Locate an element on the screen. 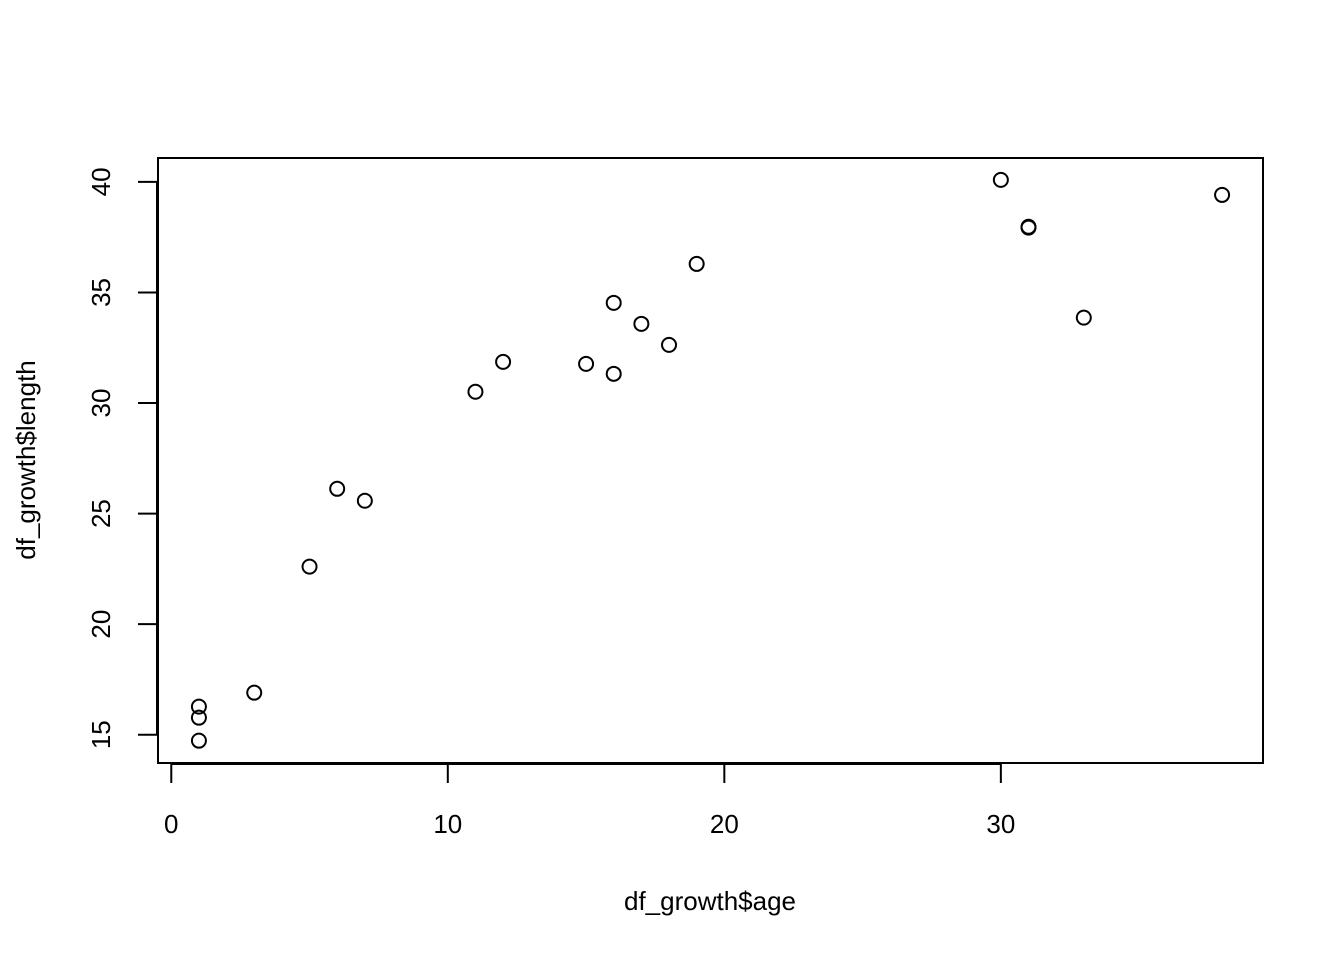 This screenshot has width=1344, height=960. x-tick-label: 30 is located at coordinates (1000, 824).